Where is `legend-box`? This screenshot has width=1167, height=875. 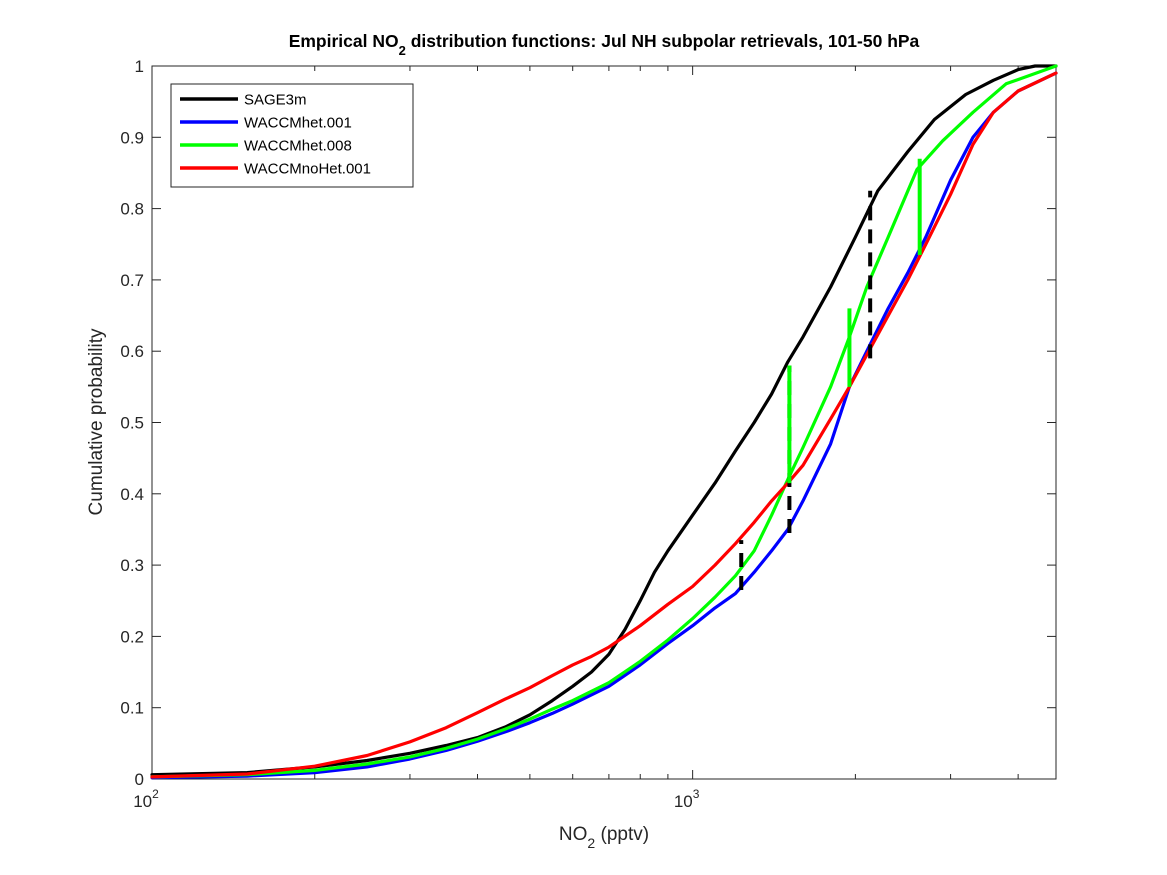
legend-box is located at coordinates (292, 135).